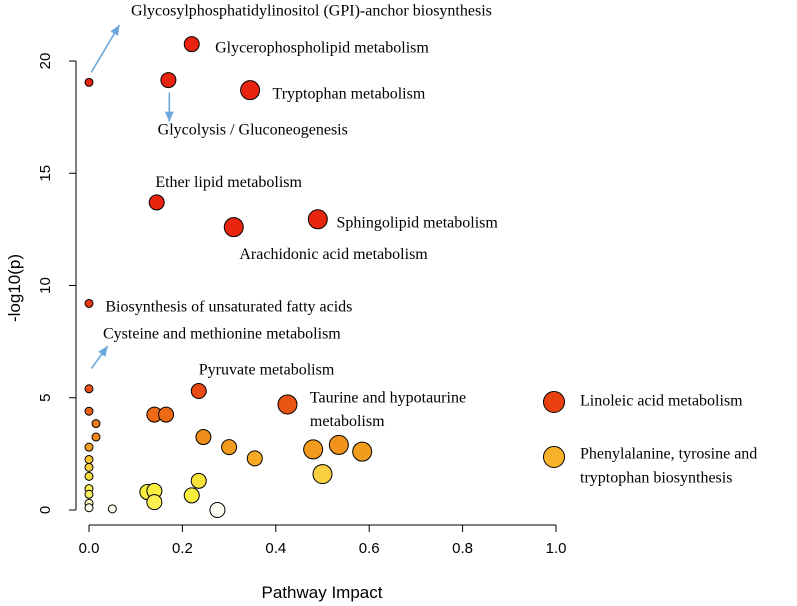 The height and width of the screenshot is (606, 797). Describe the element at coordinates (322, 47) in the screenshot. I see `pathway-label: Glycerophospholipid metabolism` at that location.